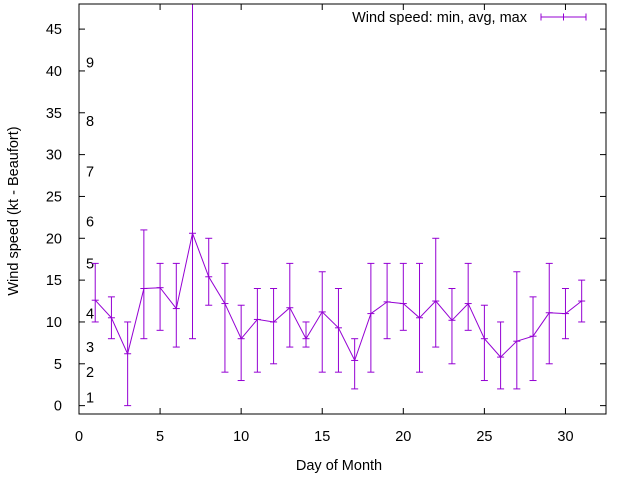 This screenshot has height=480, width=640. What do you see at coordinates (90, 172) in the screenshot?
I see `beaufort-label: 7` at bounding box center [90, 172].